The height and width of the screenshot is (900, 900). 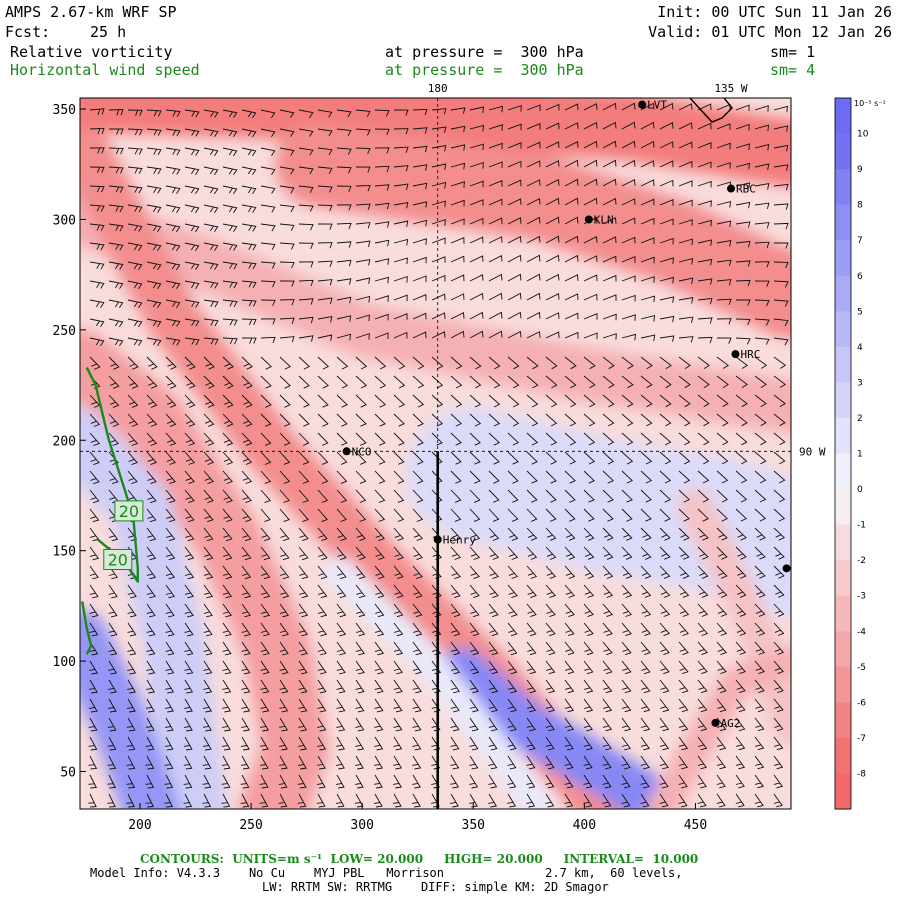 I want to click on colorbar-swatch, so click(x=843, y=329).